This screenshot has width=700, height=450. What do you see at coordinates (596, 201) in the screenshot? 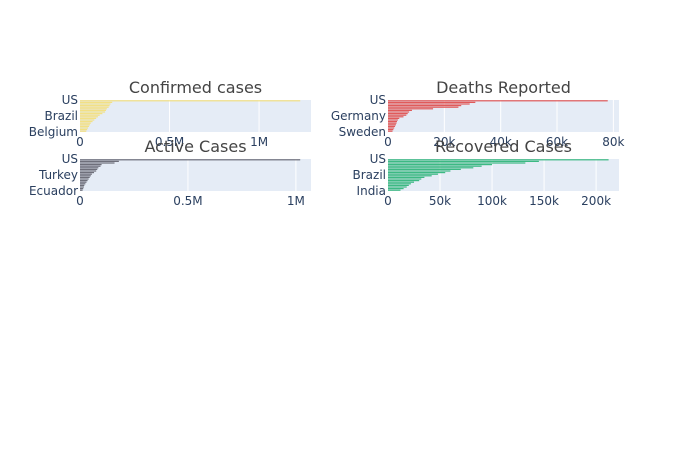
I see `recovered-x-tick-label: 200k` at bounding box center [596, 201].